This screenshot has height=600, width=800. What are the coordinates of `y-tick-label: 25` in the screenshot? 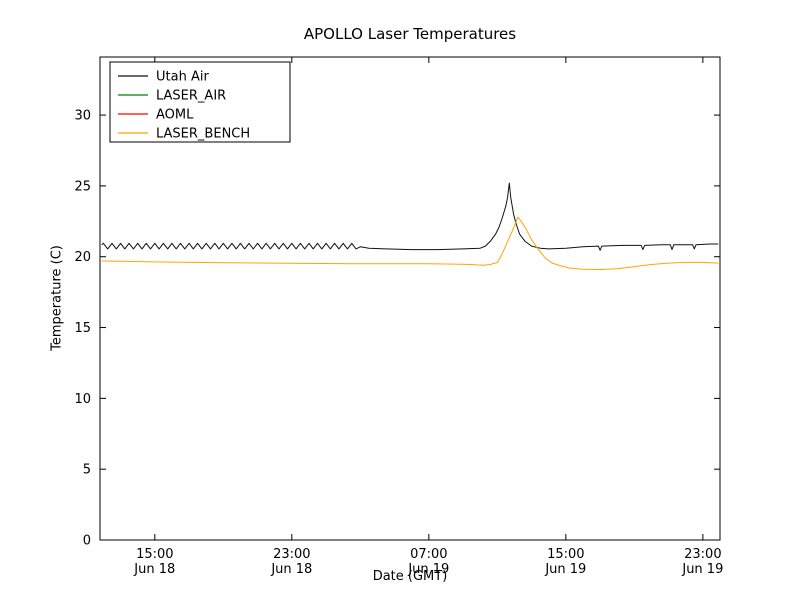 It's located at (82, 186).